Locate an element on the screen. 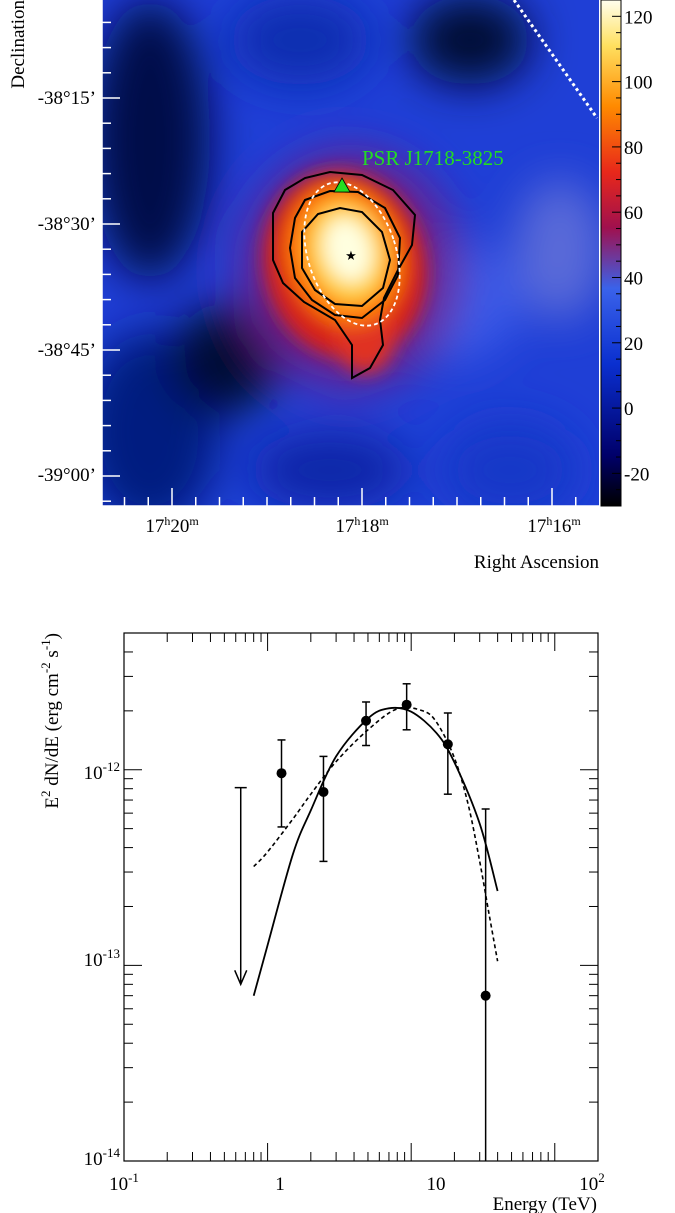 The image size is (675, 1213). x-tick-label: 10 is located at coordinates (436, 1184).